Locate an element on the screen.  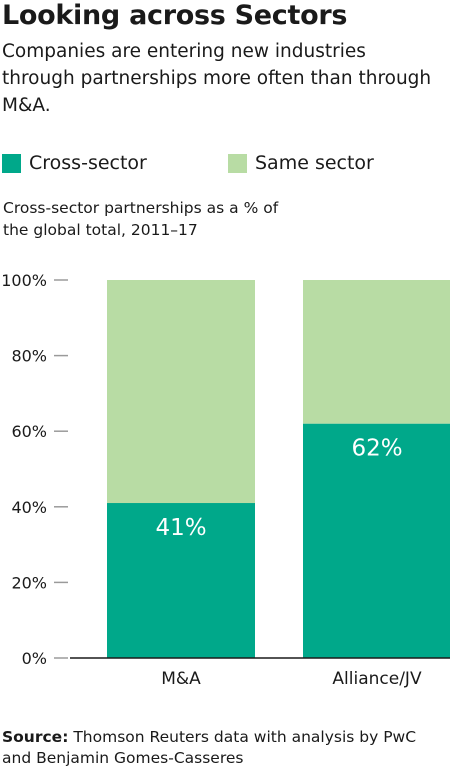
legend-item-same-sector: Same sector is located at coordinates (301, 163).